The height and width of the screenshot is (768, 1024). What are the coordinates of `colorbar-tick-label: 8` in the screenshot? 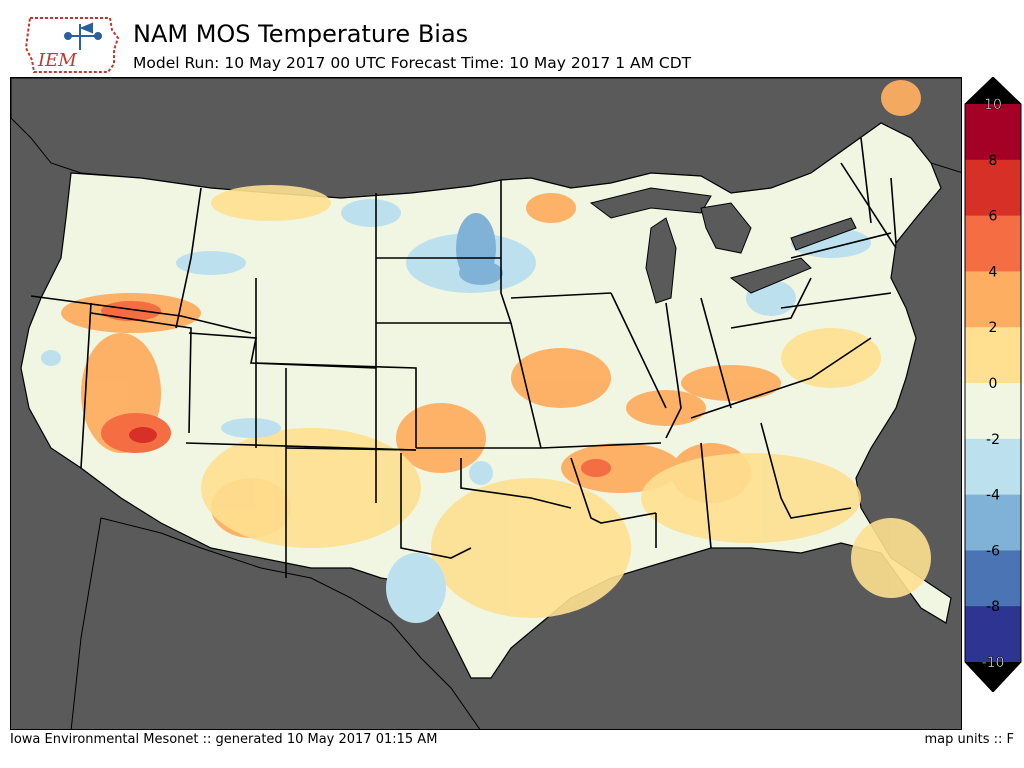 It's located at (993, 161).